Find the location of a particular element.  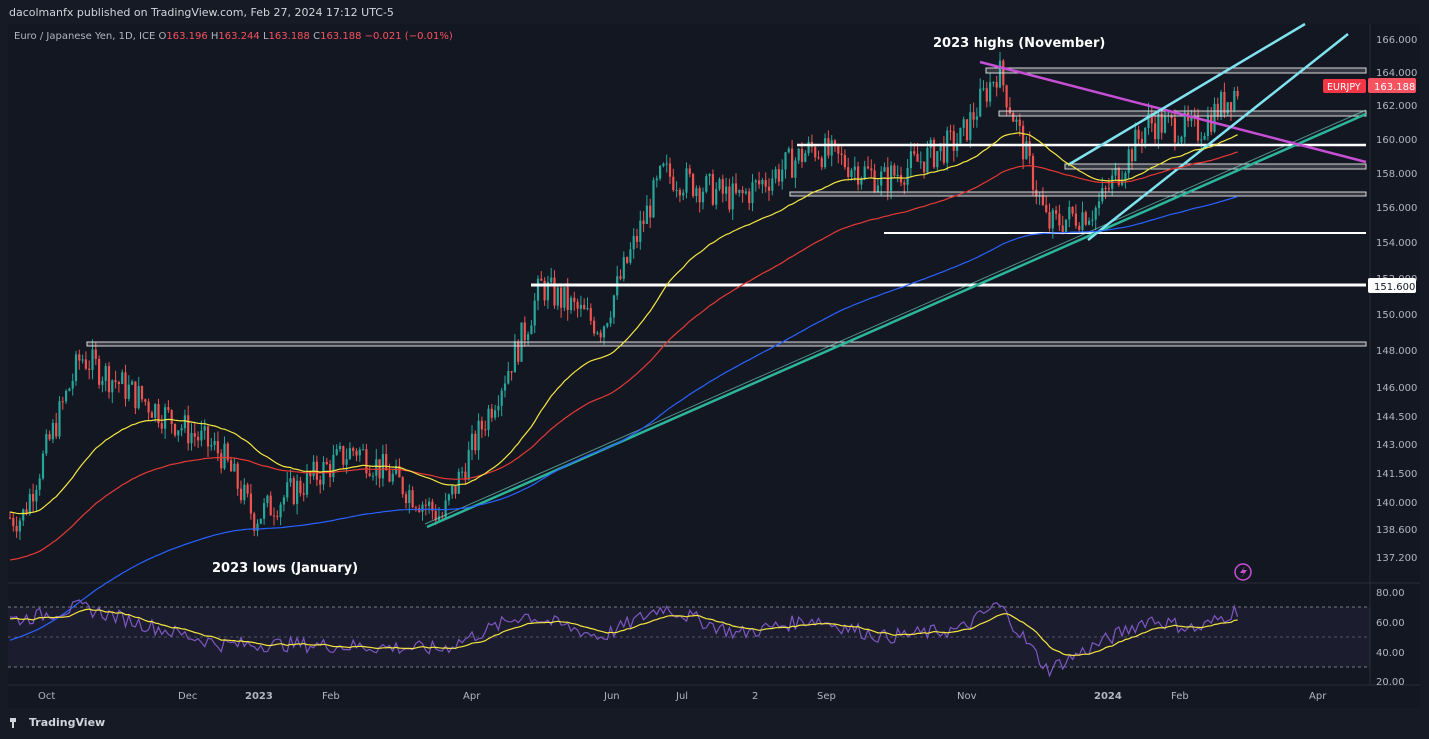

y-tick-label: 158.000 is located at coordinates (1396, 174).